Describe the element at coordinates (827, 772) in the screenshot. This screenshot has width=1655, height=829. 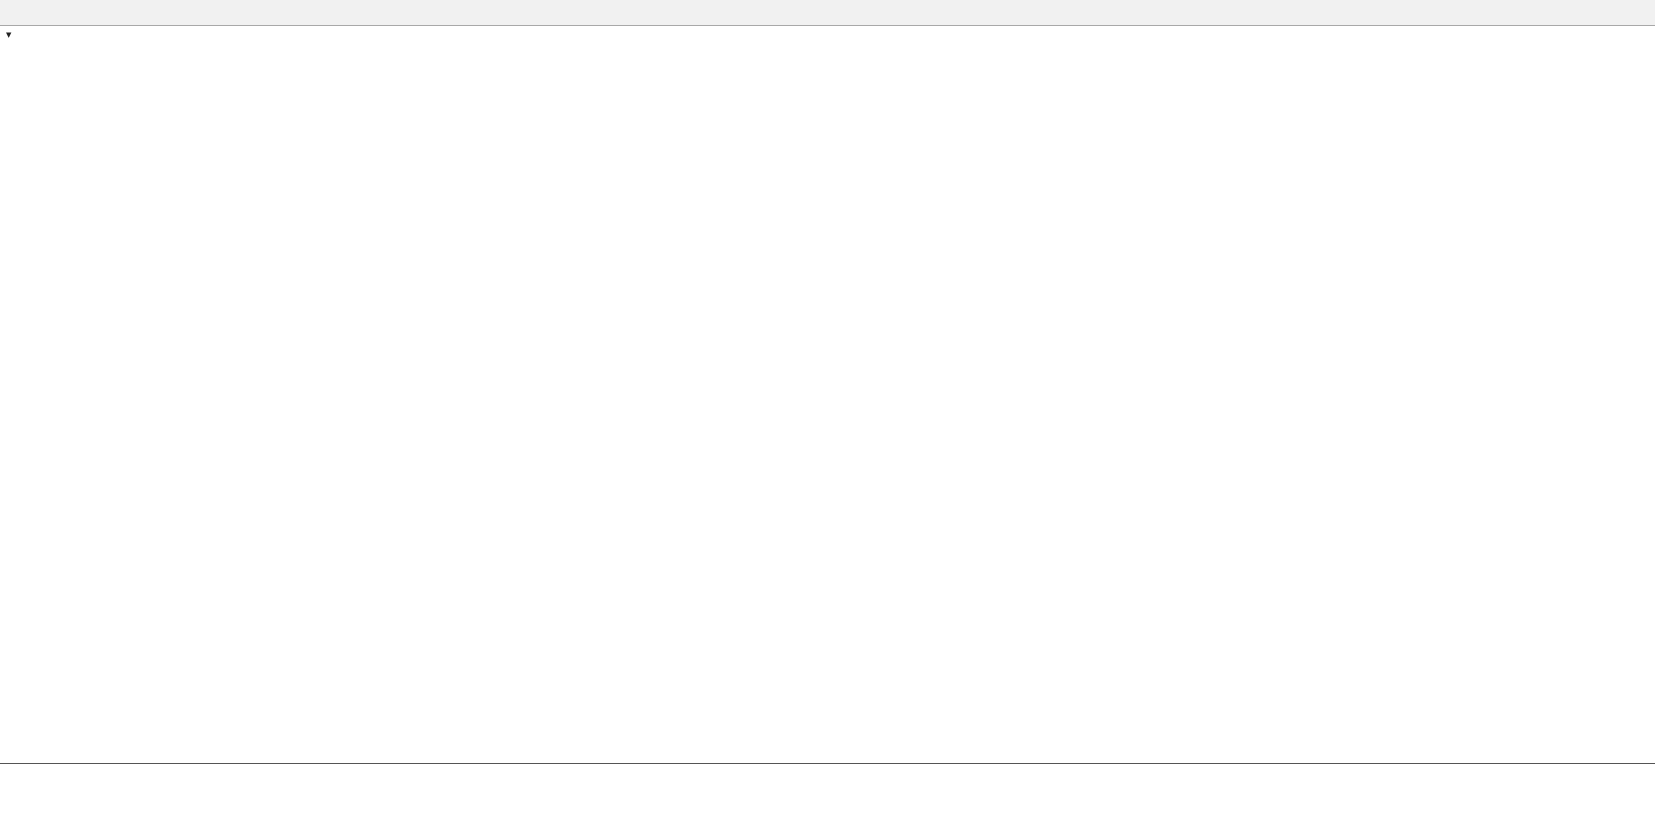
I see `time-axis` at that location.